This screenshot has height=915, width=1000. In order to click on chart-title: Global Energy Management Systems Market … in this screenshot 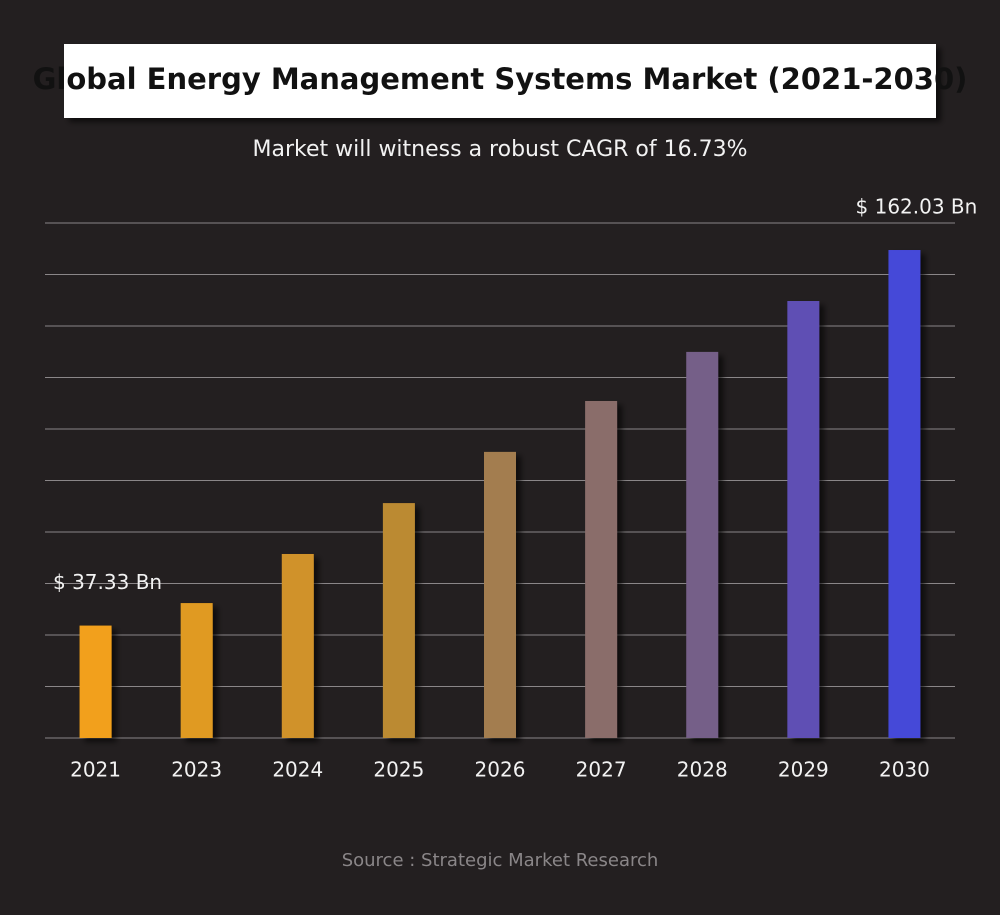, I will do `click(500, 79)`.